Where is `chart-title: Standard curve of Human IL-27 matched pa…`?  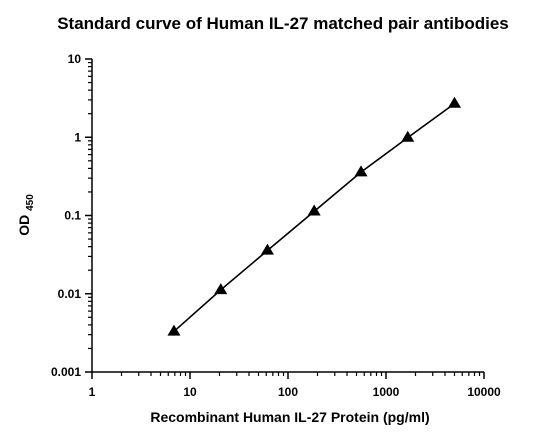 chart-title: Standard curve of Human IL-27 matched pa… is located at coordinates (283, 23).